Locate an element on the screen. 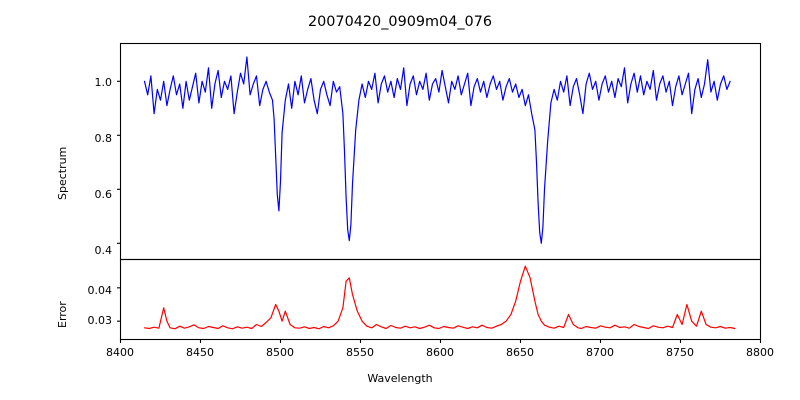  x-axis-label: Wavelength is located at coordinates (400, 378).